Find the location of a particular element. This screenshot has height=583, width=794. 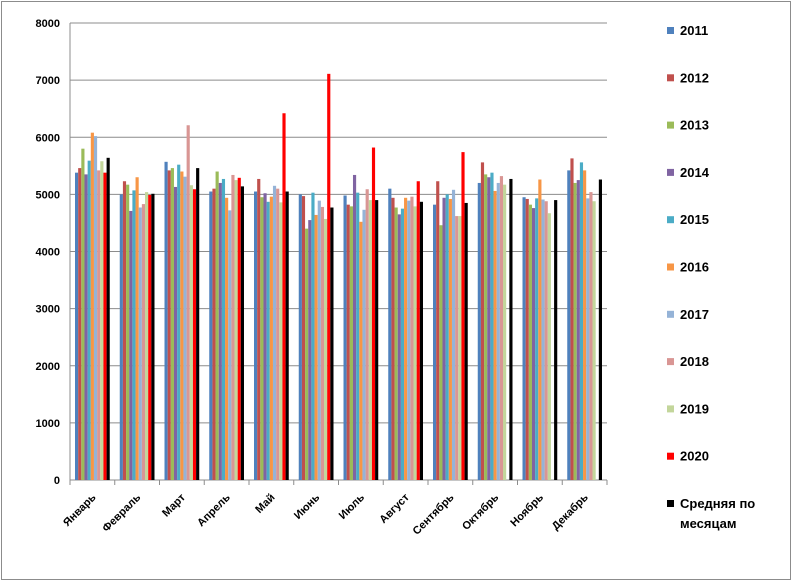

y-tick-label: 6000 is located at coordinates (48, 138).